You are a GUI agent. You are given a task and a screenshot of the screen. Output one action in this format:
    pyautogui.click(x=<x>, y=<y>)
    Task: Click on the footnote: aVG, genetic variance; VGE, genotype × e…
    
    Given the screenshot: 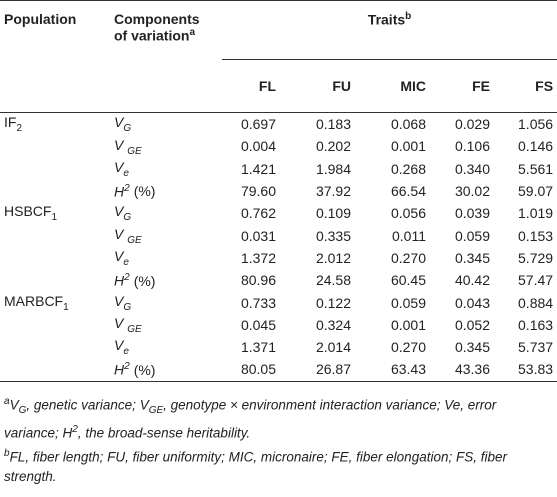 What is the action you would take?
    pyautogui.click(x=278, y=417)
    